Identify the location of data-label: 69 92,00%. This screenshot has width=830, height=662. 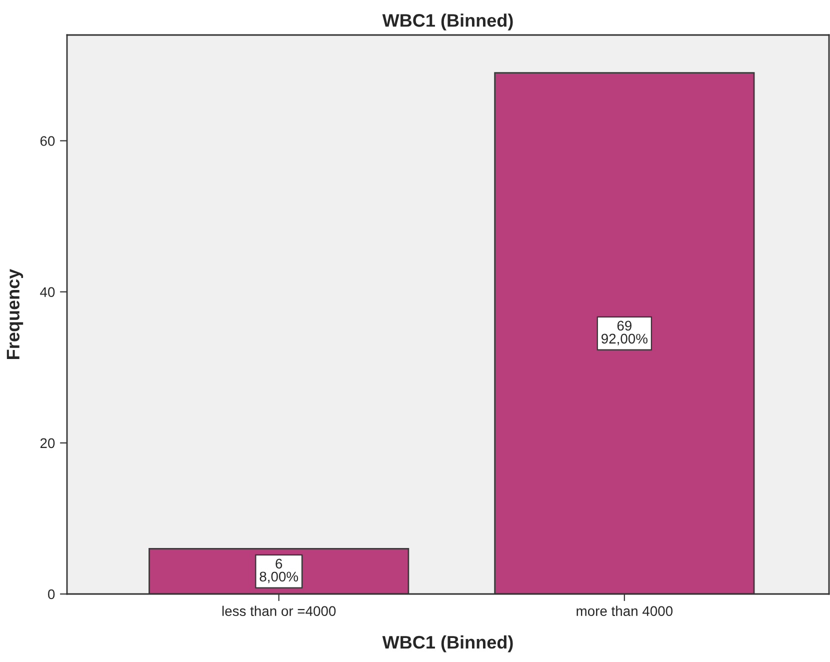
(625, 333).